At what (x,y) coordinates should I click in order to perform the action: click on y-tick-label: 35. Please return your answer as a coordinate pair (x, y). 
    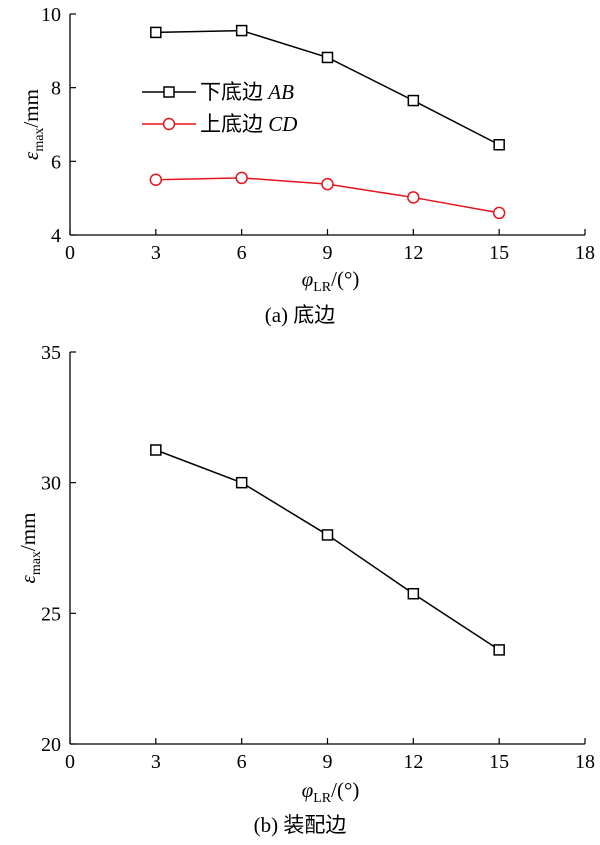
    Looking at the image, I should click on (51, 353).